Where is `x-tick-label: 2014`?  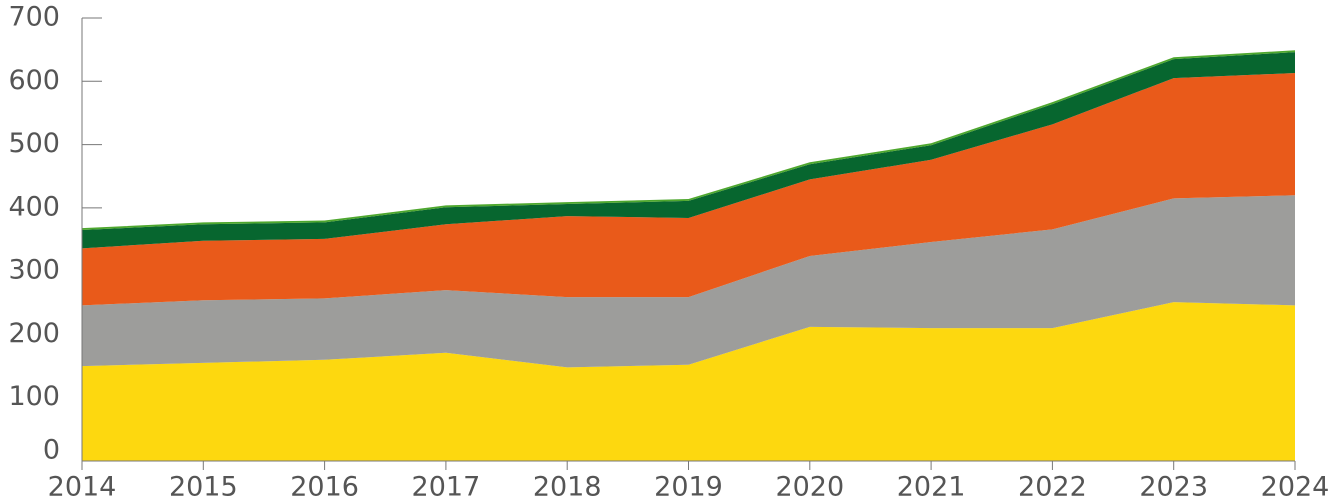
x-tick-label: 2014 is located at coordinates (82, 486).